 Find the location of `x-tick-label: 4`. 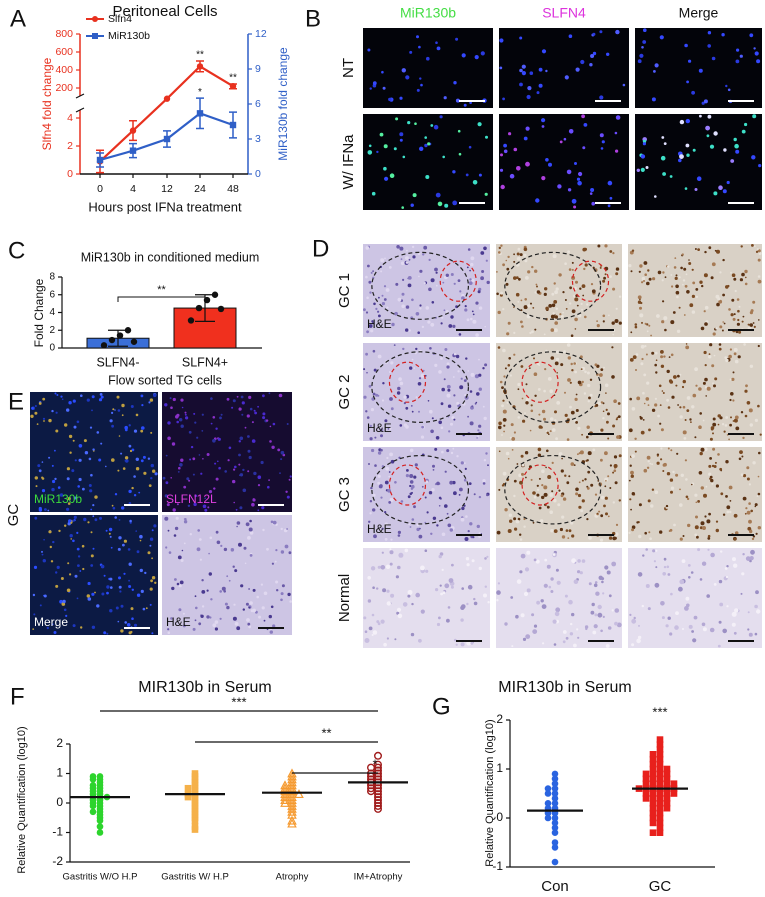

x-tick-label: 4 is located at coordinates (133, 189).